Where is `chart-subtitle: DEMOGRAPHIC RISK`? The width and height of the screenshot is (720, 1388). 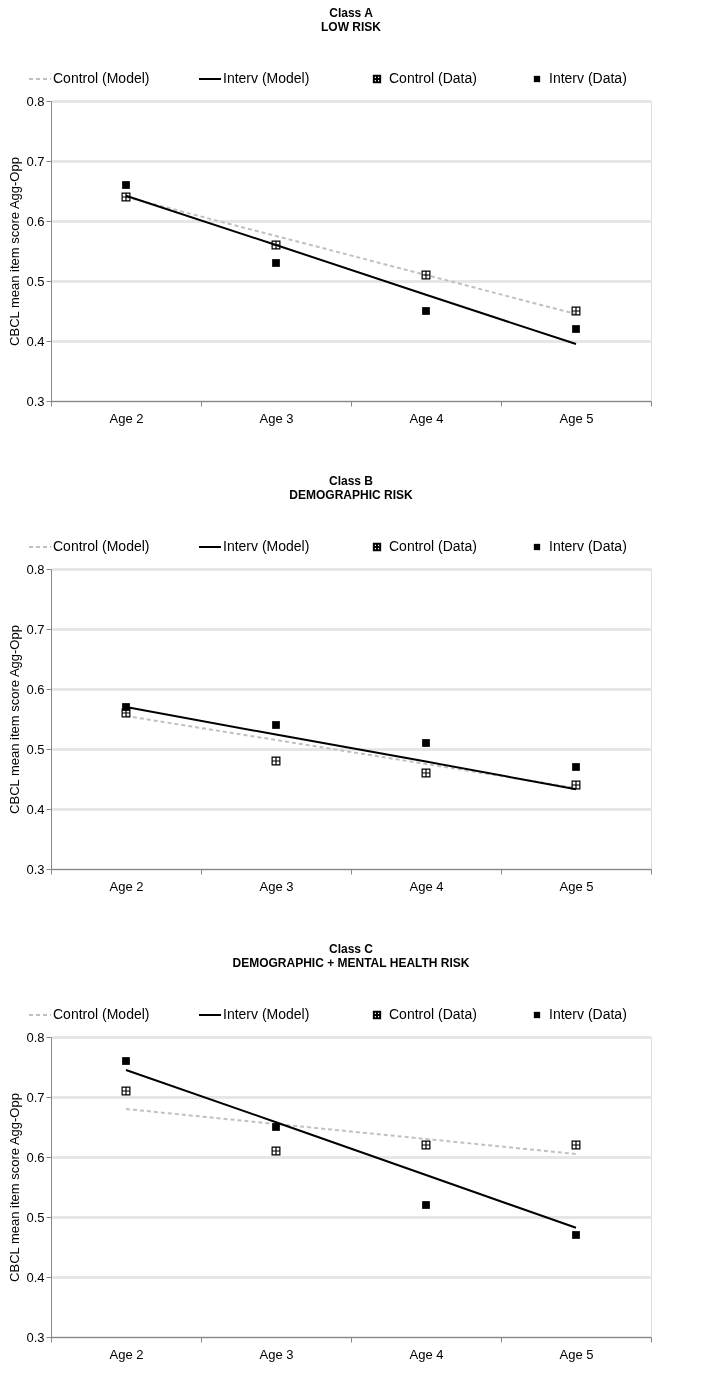
chart-subtitle: DEMOGRAPHIC RISK is located at coordinates (351, 494).